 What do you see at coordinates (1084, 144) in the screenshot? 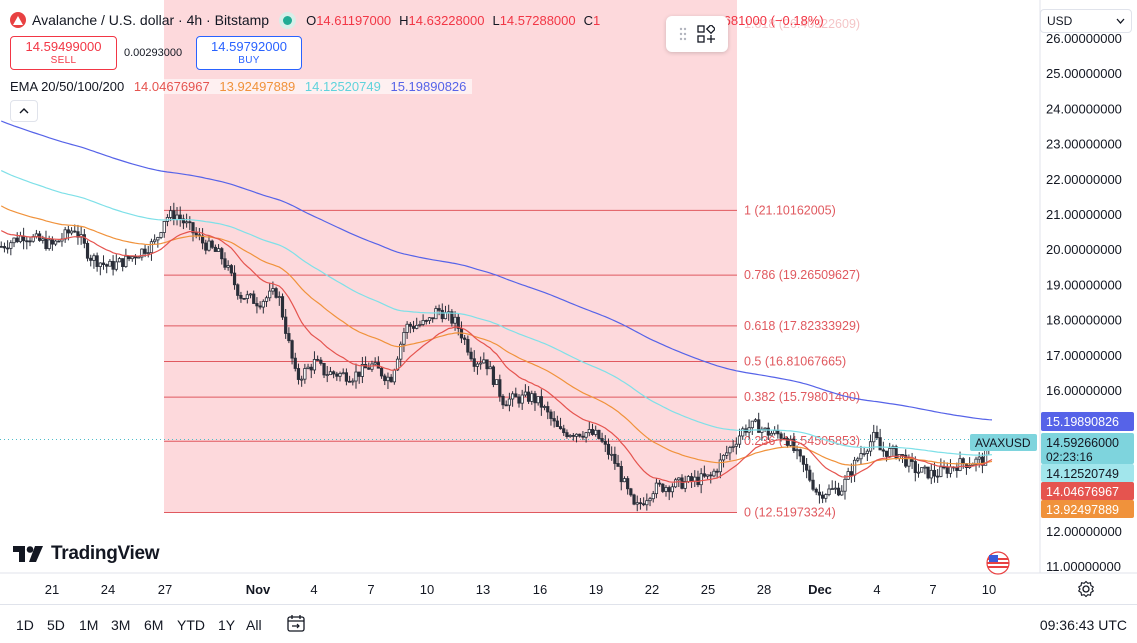
I see `price-tick-label: 23.00000000` at bounding box center [1084, 144].